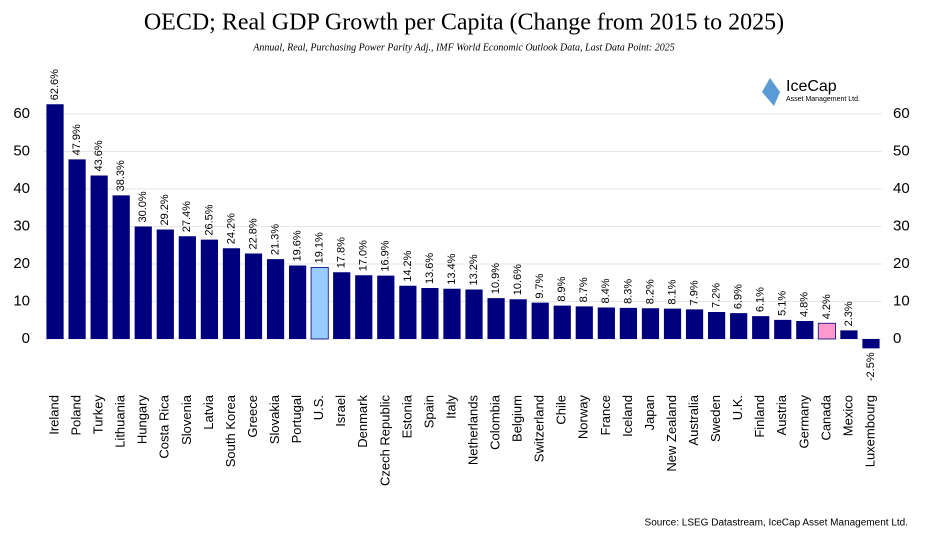 The image size is (928, 545). I want to click on value-label: 38.3%, so click(121, 175).